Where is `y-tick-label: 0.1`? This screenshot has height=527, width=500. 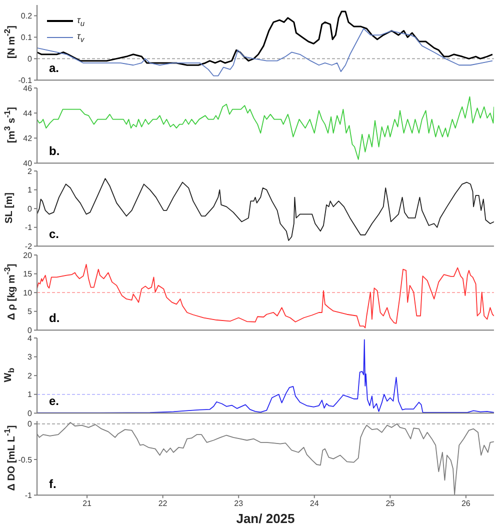 y-tick-label: 0.1 is located at coordinates (26, 37).